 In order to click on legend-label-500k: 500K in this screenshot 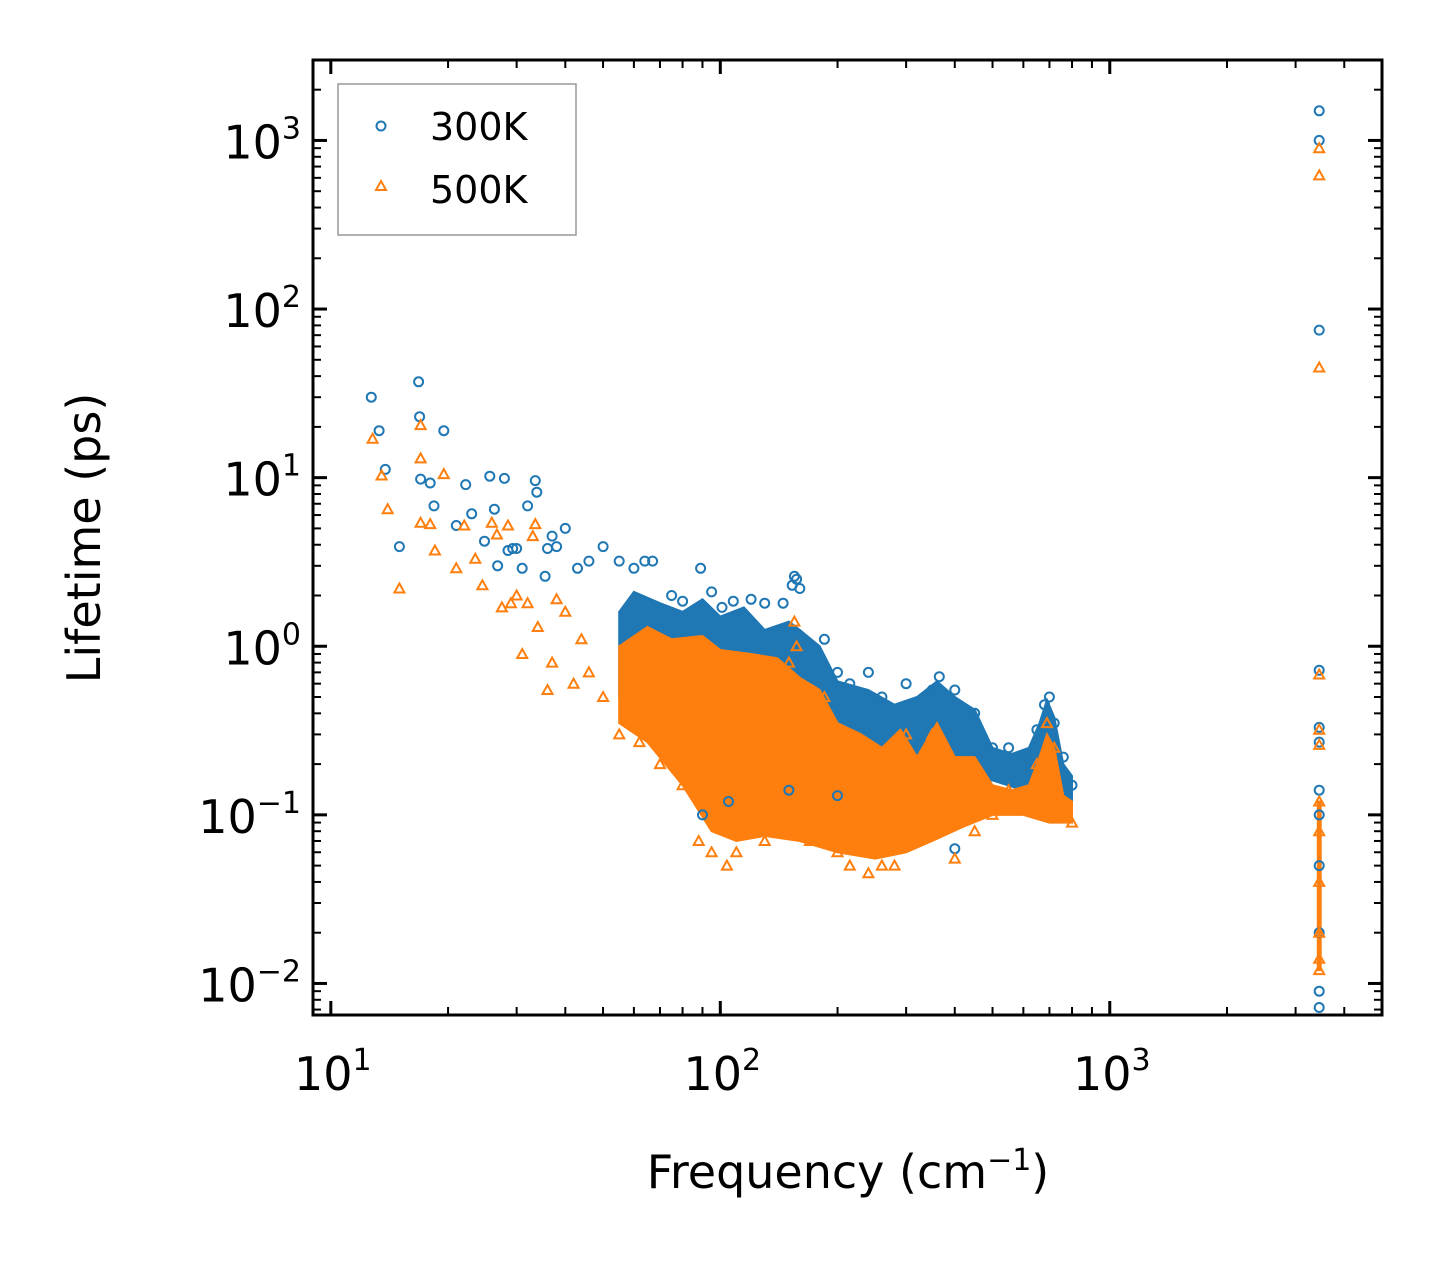, I will do `click(479, 190)`.